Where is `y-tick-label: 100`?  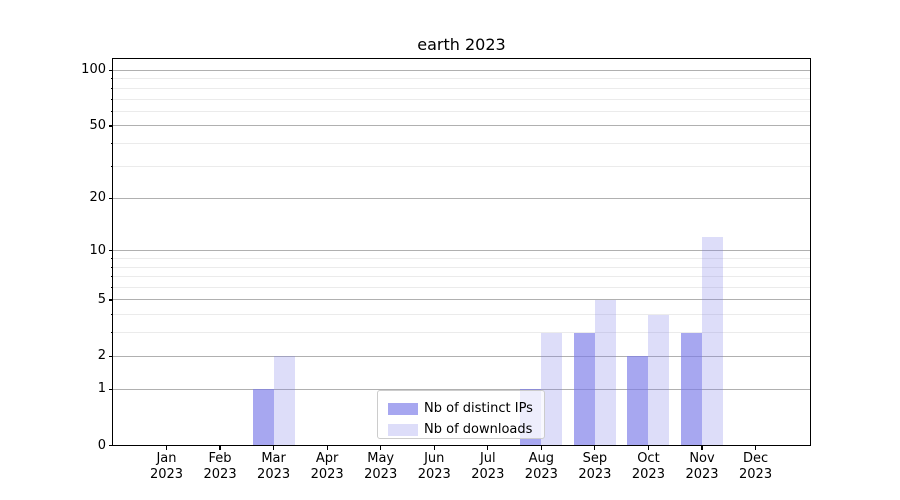
y-tick-label: 100 is located at coordinates (93, 70).